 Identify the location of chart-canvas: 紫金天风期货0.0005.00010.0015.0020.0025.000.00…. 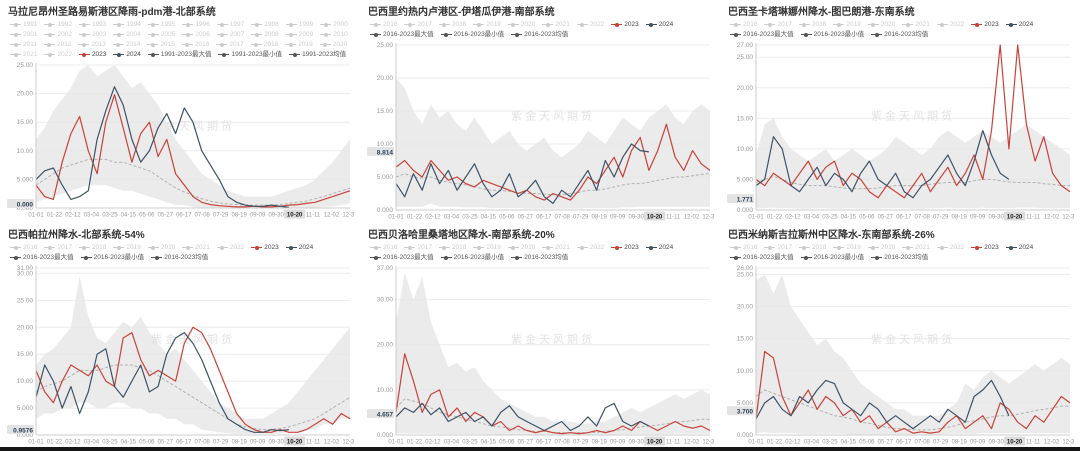
(182, 139).